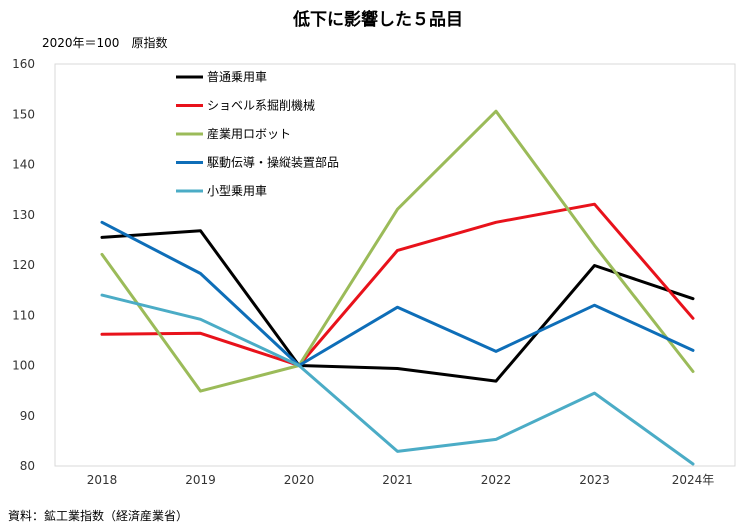 The height and width of the screenshot is (529, 756). What do you see at coordinates (102, 480) in the screenshot?
I see `x-tick-label: 2018` at bounding box center [102, 480].